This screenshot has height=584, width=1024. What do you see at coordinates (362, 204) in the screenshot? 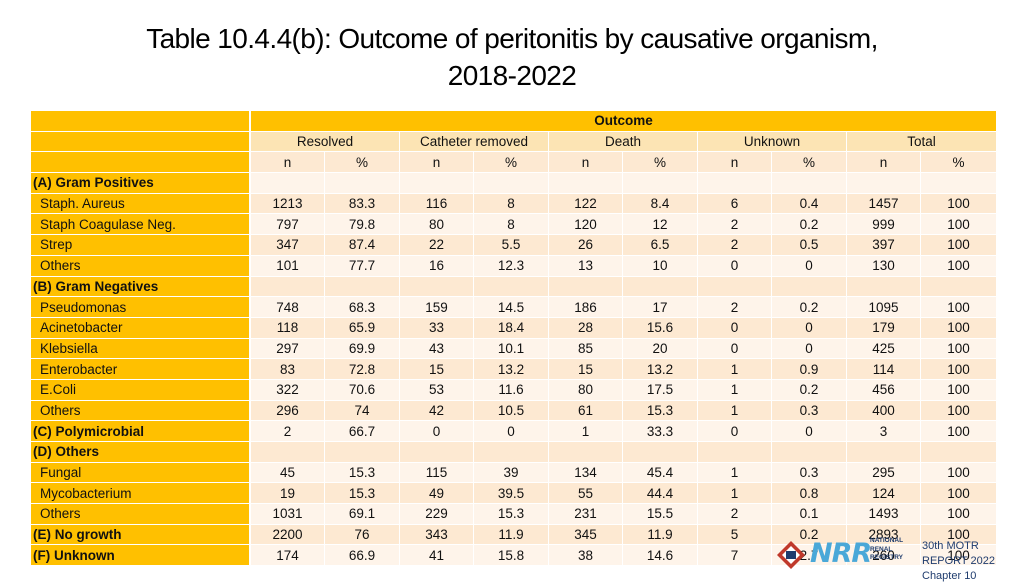
I see `table-cell: 83.3` at bounding box center [362, 204].